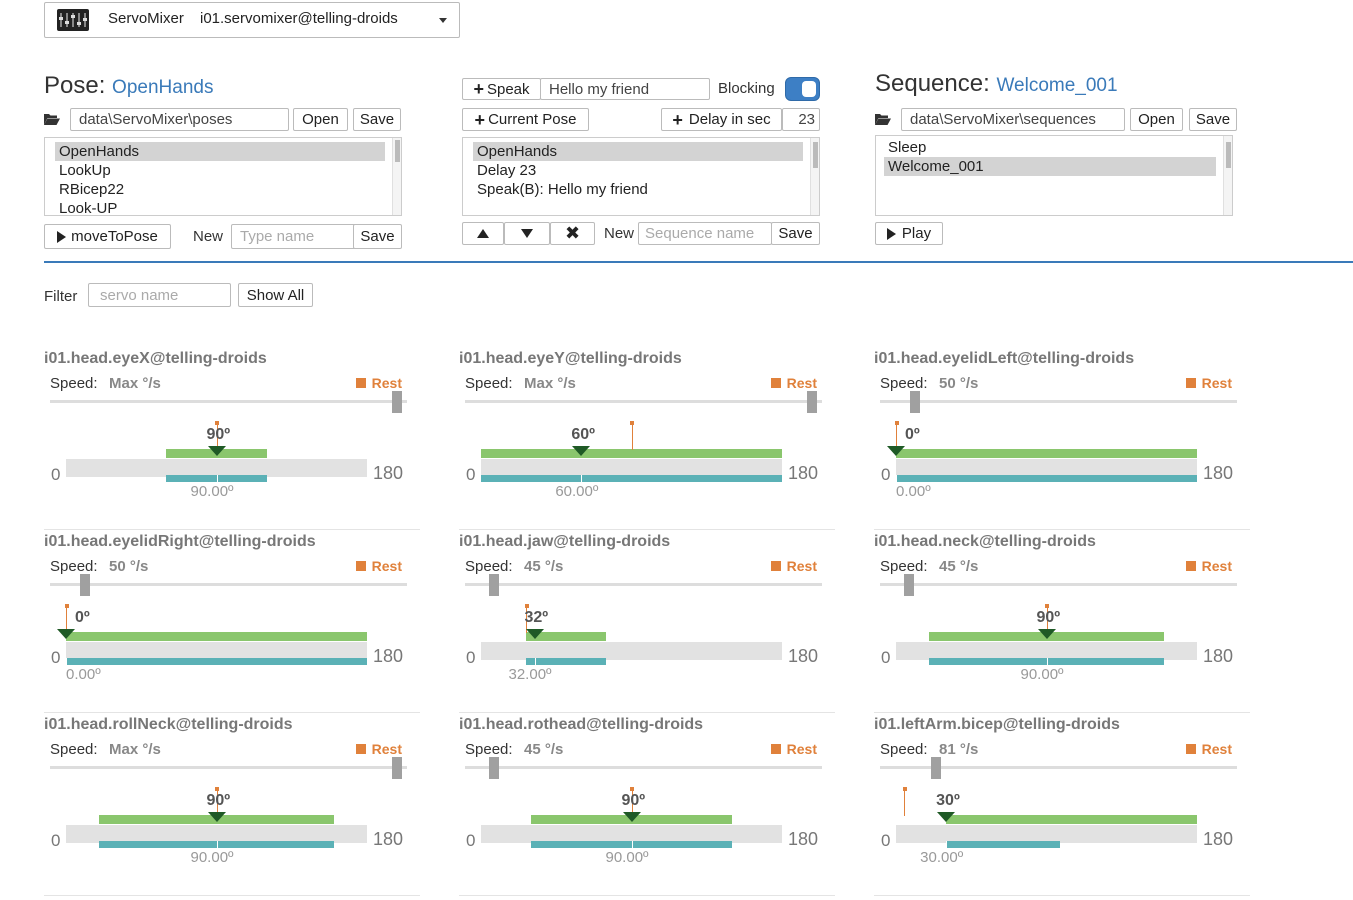  Describe the element at coordinates (562, 189) in the screenshot. I see `sequence-step-item: Speak(B): Hello my friend` at that location.